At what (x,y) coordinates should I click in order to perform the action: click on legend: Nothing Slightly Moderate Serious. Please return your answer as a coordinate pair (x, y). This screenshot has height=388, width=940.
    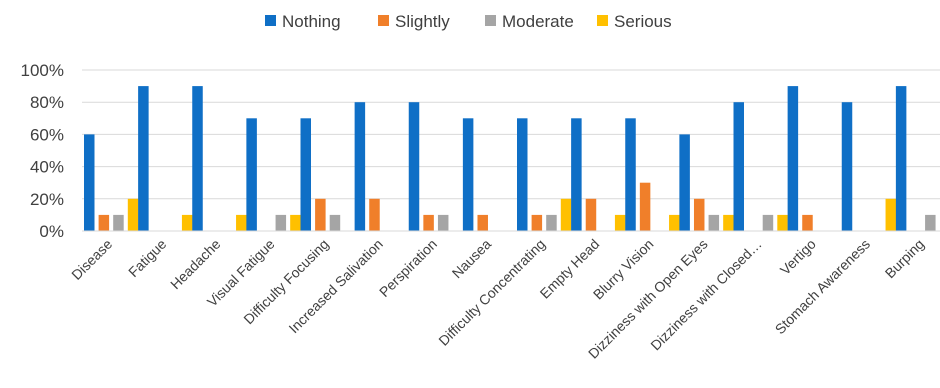
    Looking at the image, I should click on (468, 21).